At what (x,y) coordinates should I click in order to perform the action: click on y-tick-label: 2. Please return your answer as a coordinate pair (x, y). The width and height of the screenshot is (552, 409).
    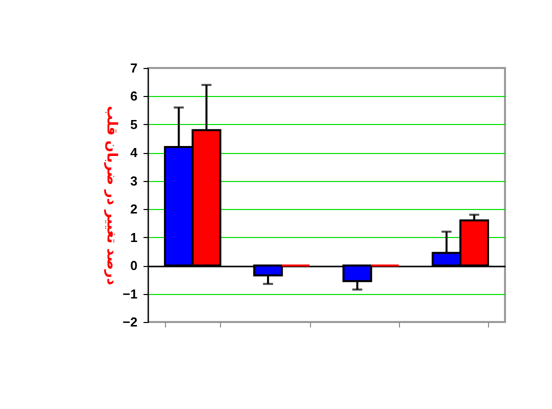
    Looking at the image, I should click on (134, 209).